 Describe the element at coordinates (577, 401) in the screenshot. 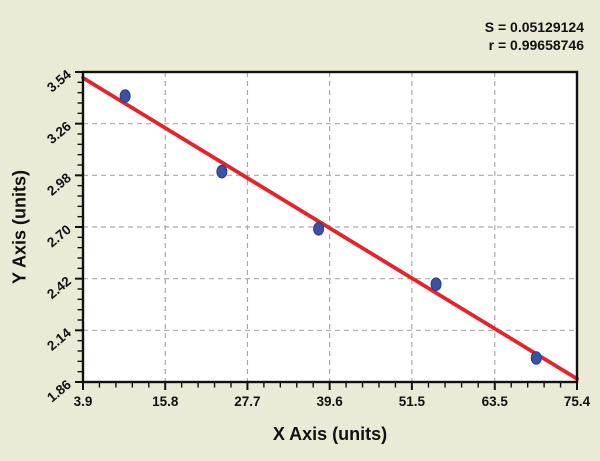

I see `x-tick-label: 75.4` at that location.